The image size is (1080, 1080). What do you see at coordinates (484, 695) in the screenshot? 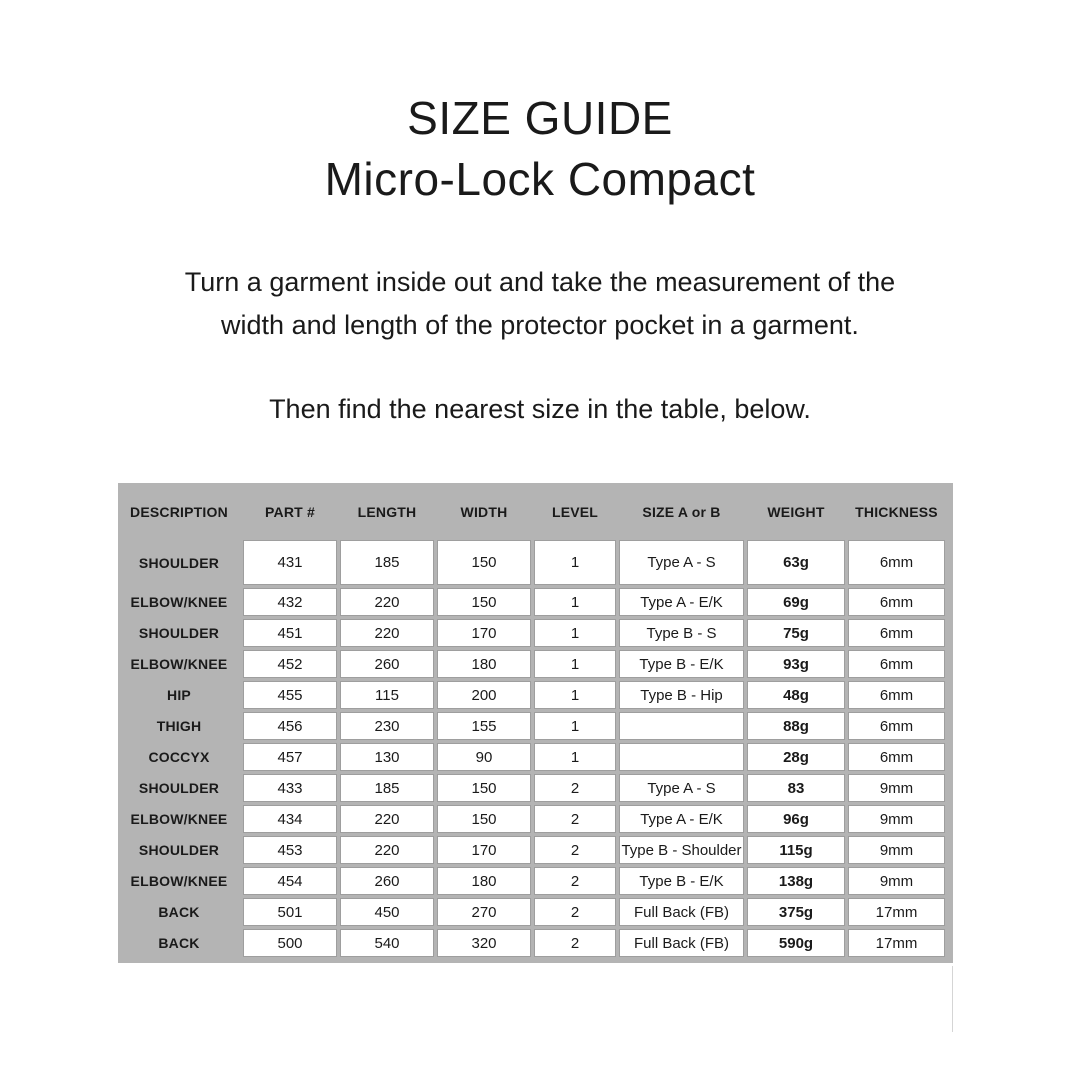
I see `table-cell: 200` at bounding box center [484, 695].